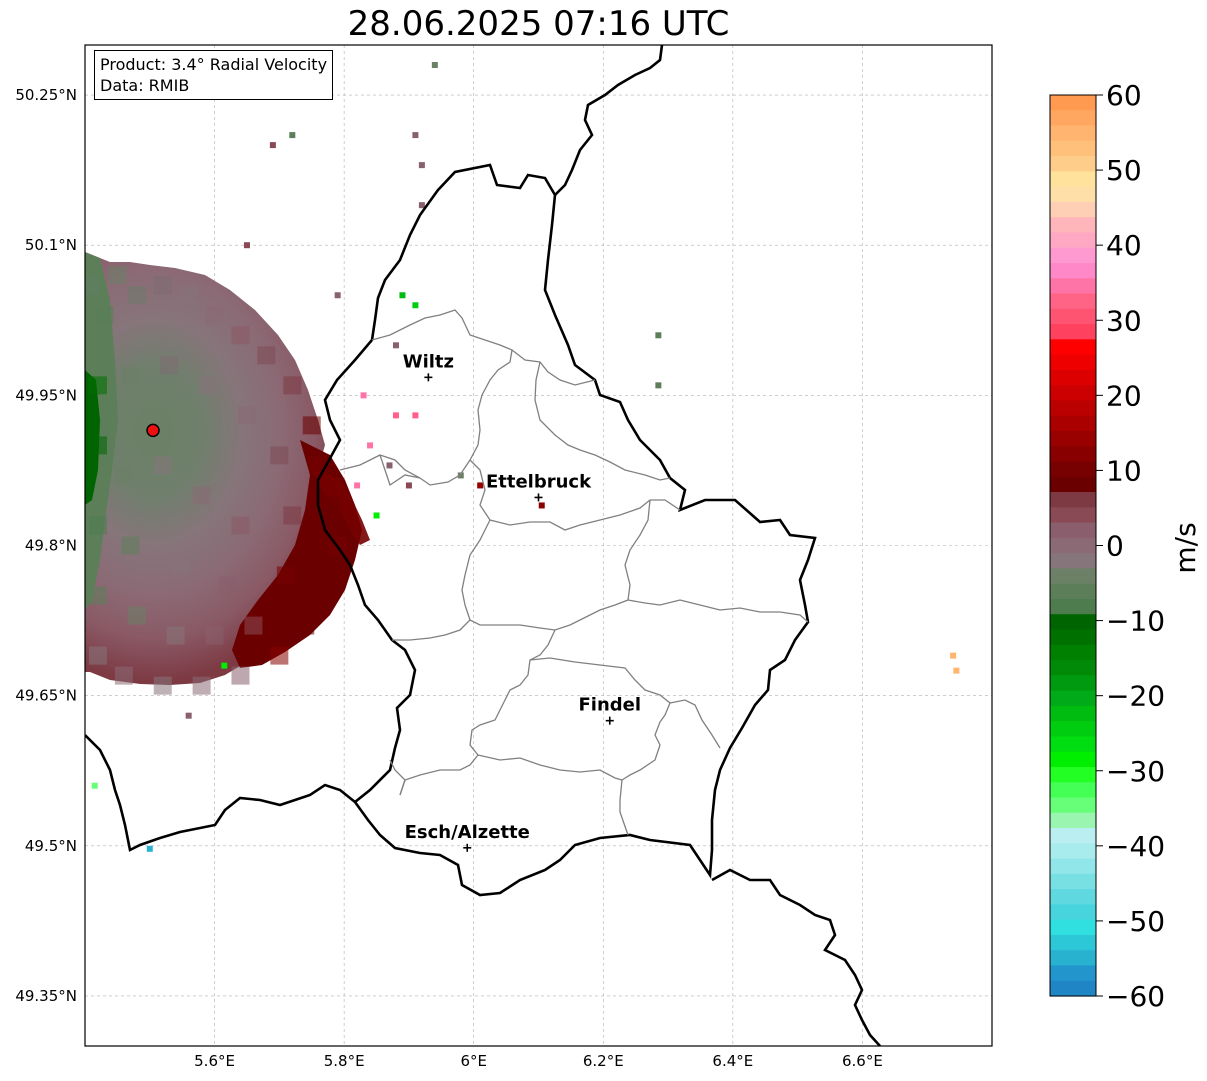 The height and width of the screenshot is (1081, 1207). Describe the element at coordinates (214, 64) in the screenshot. I see `product-label: Product: 3.4° Radial Velocity` at that location.